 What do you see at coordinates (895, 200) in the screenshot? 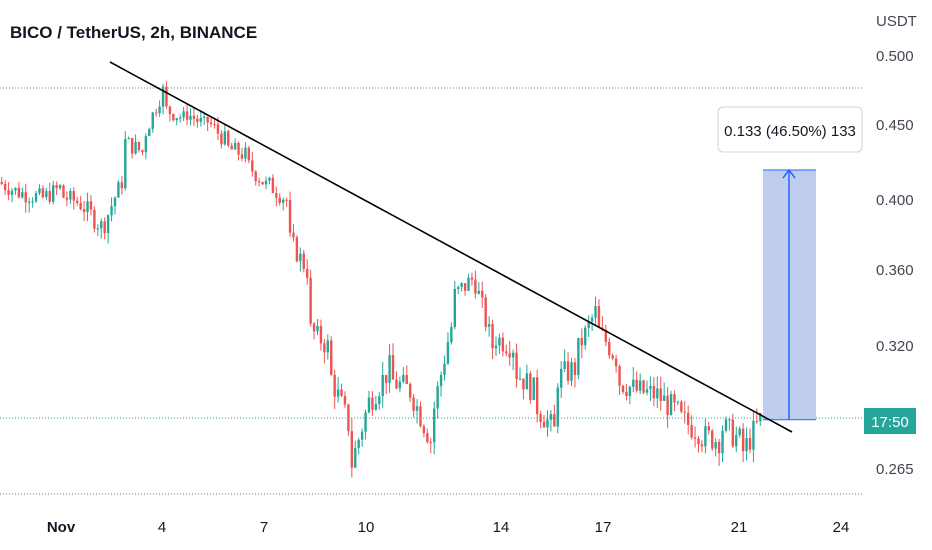
I see `price-tick-label: 0.400` at bounding box center [895, 200].